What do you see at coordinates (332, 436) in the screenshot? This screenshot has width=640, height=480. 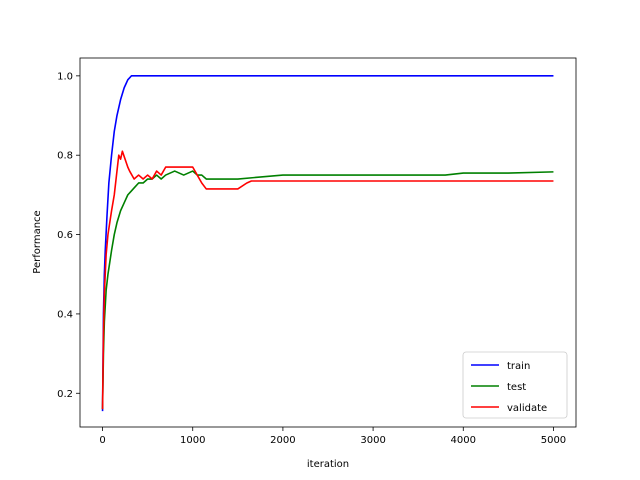 I see `x-axis: 0 1000 2000 3000 4000 5000` at bounding box center [332, 436].